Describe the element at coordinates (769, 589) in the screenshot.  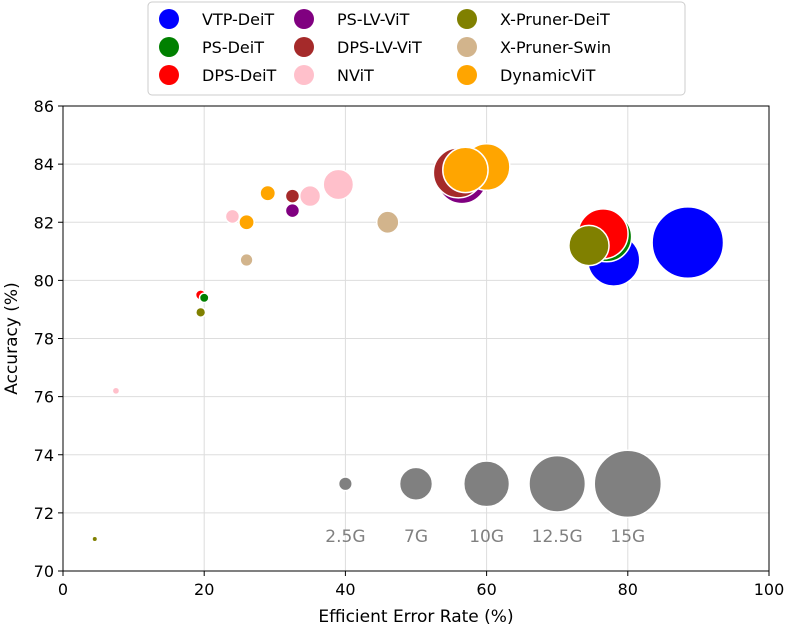
I see `x-tick-label: 100` at that location.